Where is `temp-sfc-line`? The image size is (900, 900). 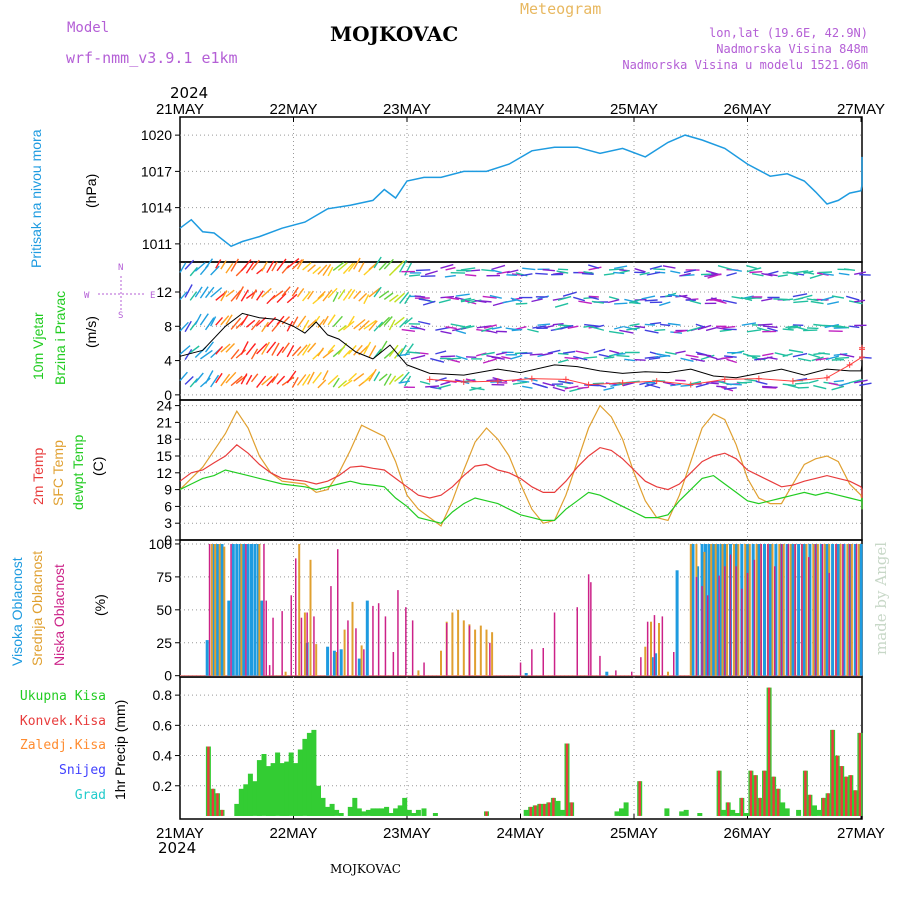
temp-sfc-line is located at coordinates (521, 465).